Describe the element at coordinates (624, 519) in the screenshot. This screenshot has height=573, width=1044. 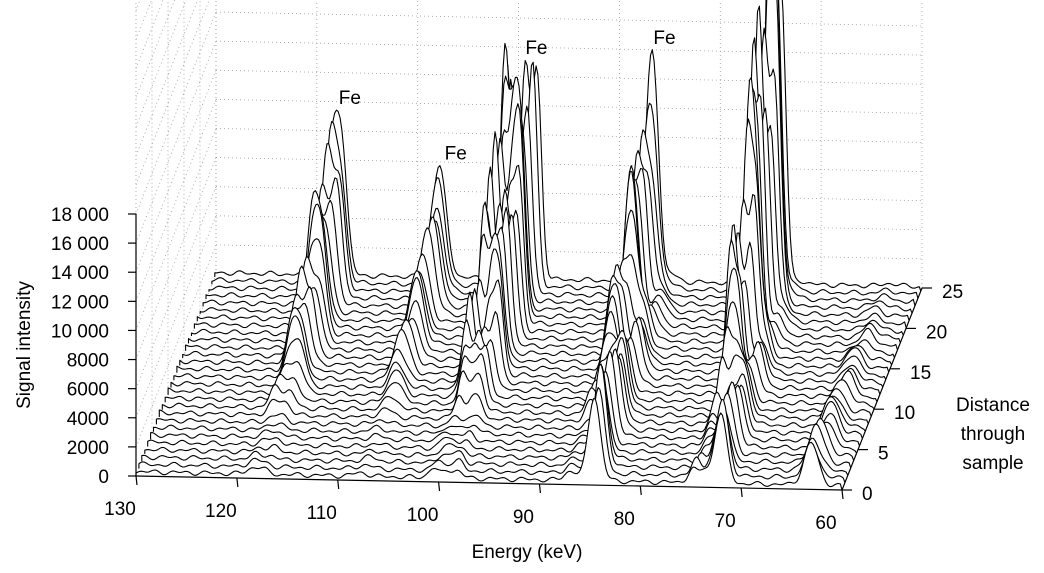
I see `x-tick-label: 80` at that location.